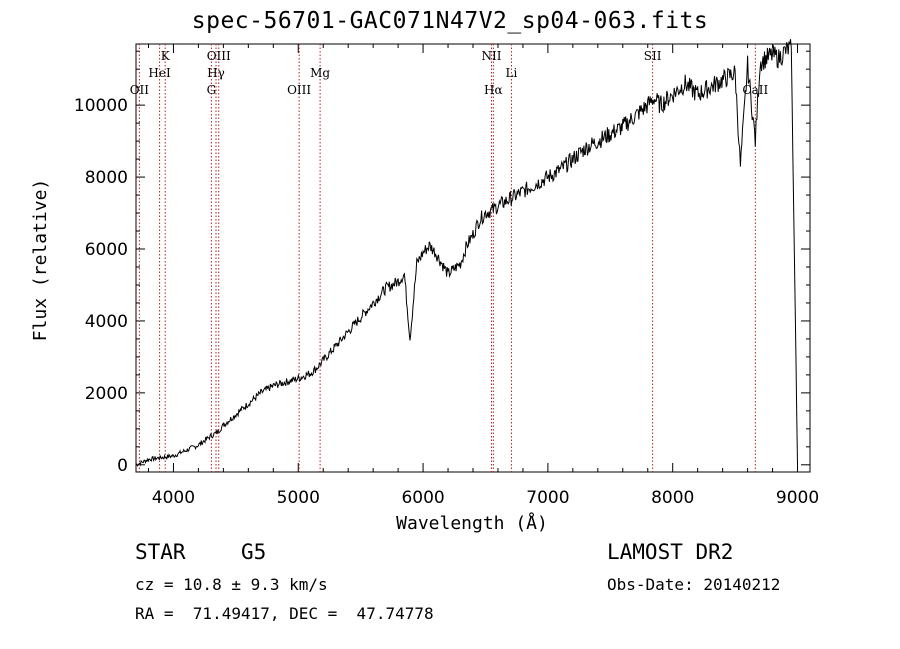 The height and width of the screenshot is (649, 900). Describe the element at coordinates (216, 73) in the screenshot. I see `spectral-line-label: Hγ` at that location.